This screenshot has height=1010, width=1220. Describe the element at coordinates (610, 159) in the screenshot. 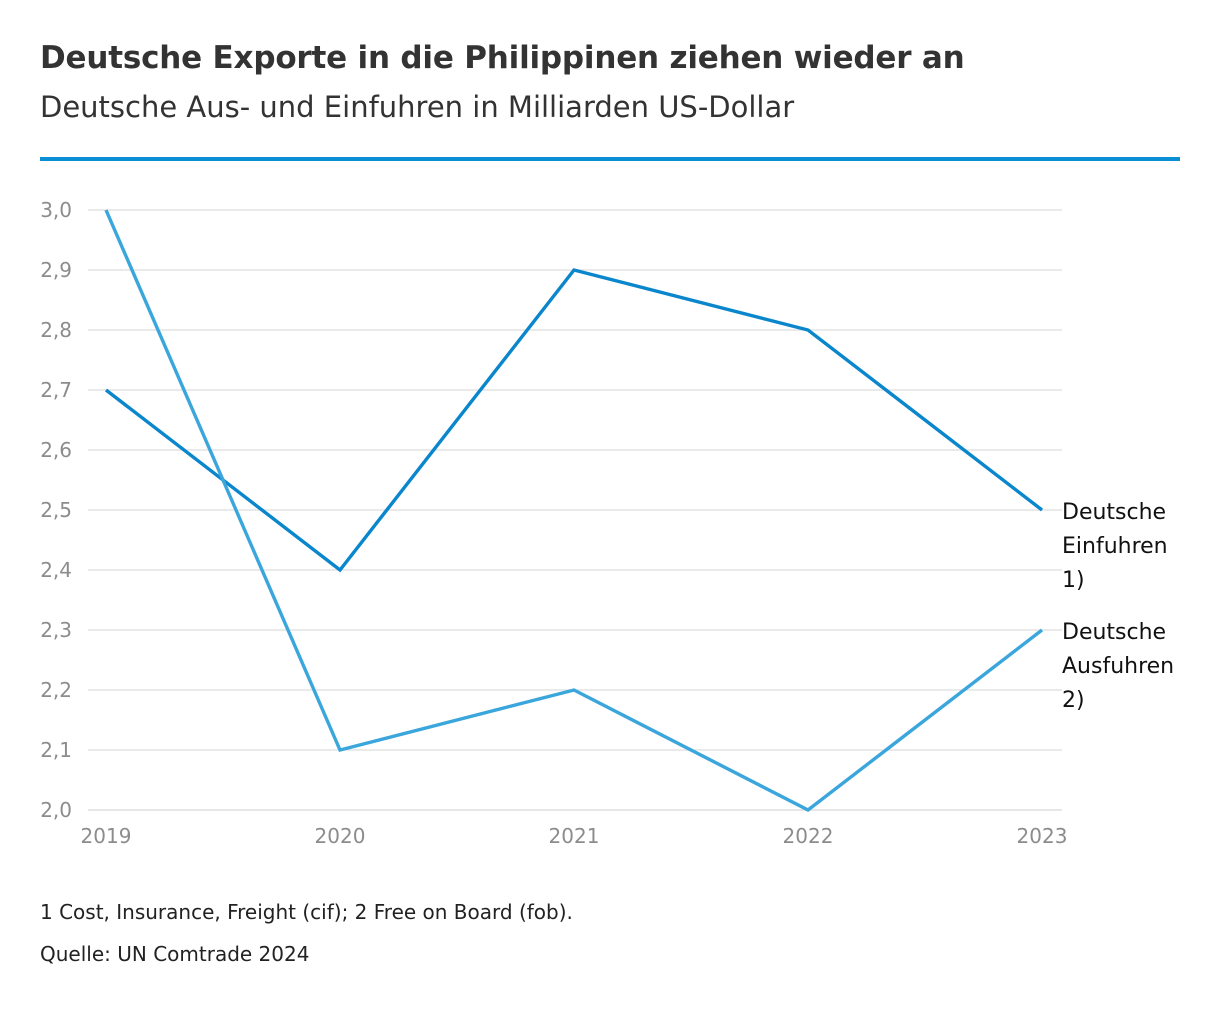

I see `title-divider` at that location.